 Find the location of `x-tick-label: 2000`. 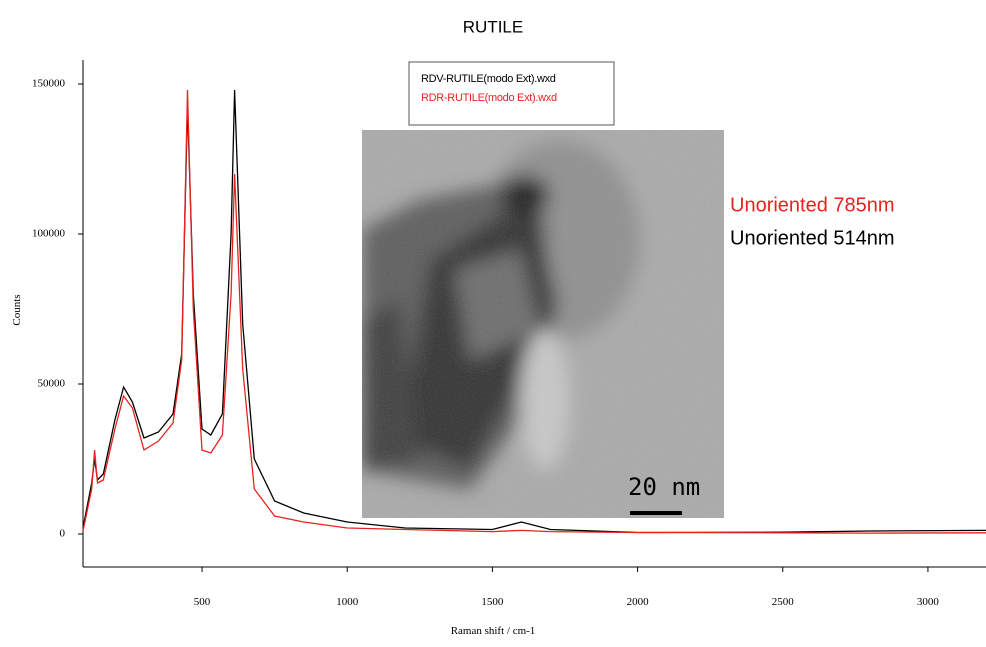

x-tick-label: 2000 is located at coordinates (638, 602).